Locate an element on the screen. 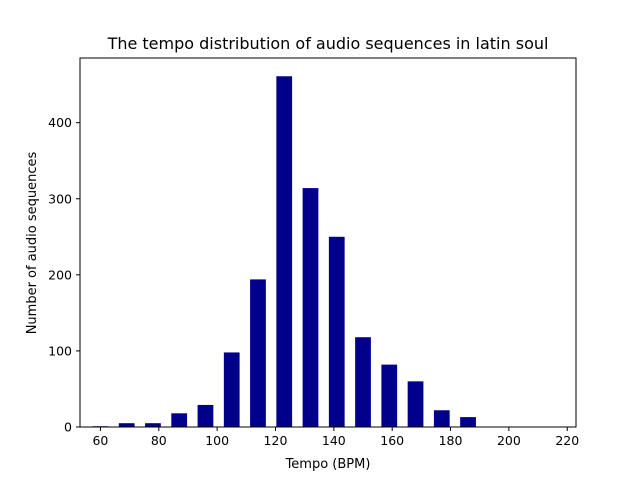 Image resolution: width=640 pixels, height=480 pixels. y-tick-label-100: 100 is located at coordinates (60, 350).